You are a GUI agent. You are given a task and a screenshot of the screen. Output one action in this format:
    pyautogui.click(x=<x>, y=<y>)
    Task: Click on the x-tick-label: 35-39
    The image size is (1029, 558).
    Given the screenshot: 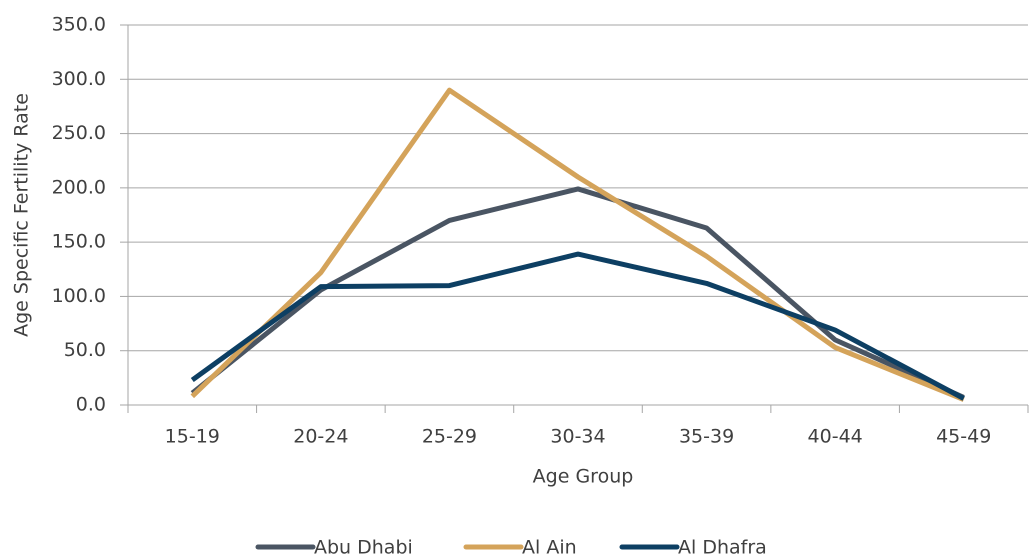 What is the action you would take?
    pyautogui.click(x=706, y=437)
    